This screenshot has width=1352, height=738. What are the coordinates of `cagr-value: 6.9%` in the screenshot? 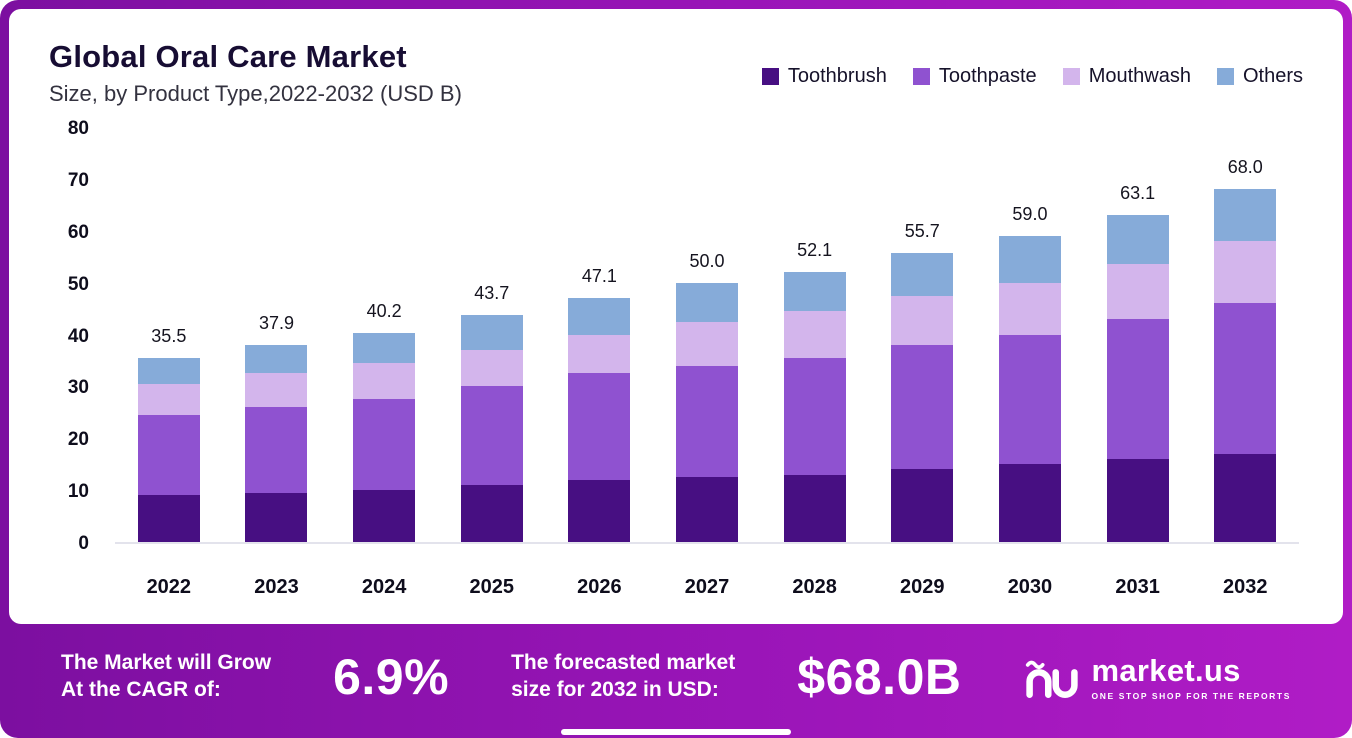 It's located at (391, 676).